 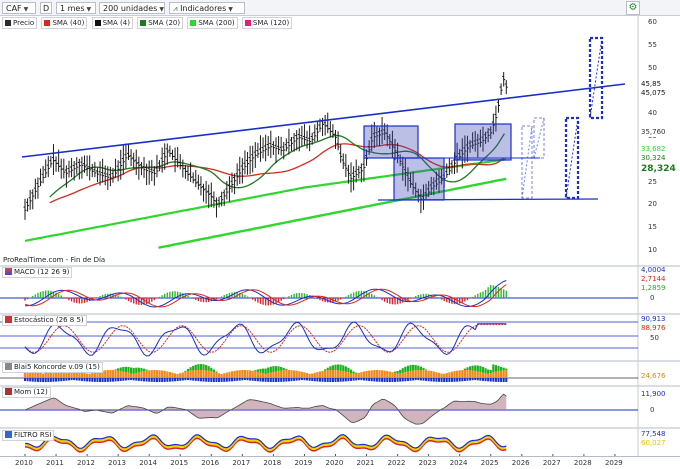 What do you see at coordinates (633, 8) in the screenshot?
I see `settings-icon: ⚙` at bounding box center [633, 8].